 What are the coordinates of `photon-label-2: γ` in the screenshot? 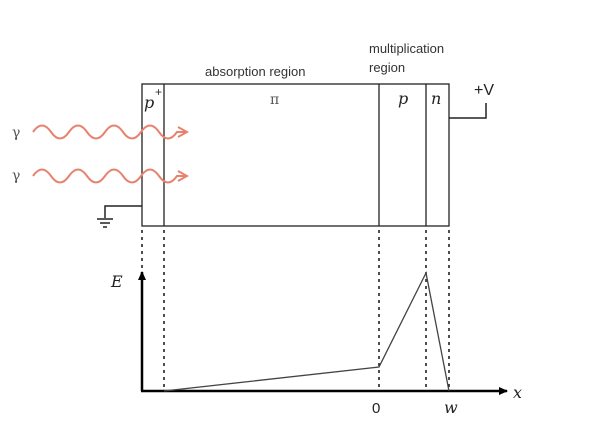 It's located at (16, 176).